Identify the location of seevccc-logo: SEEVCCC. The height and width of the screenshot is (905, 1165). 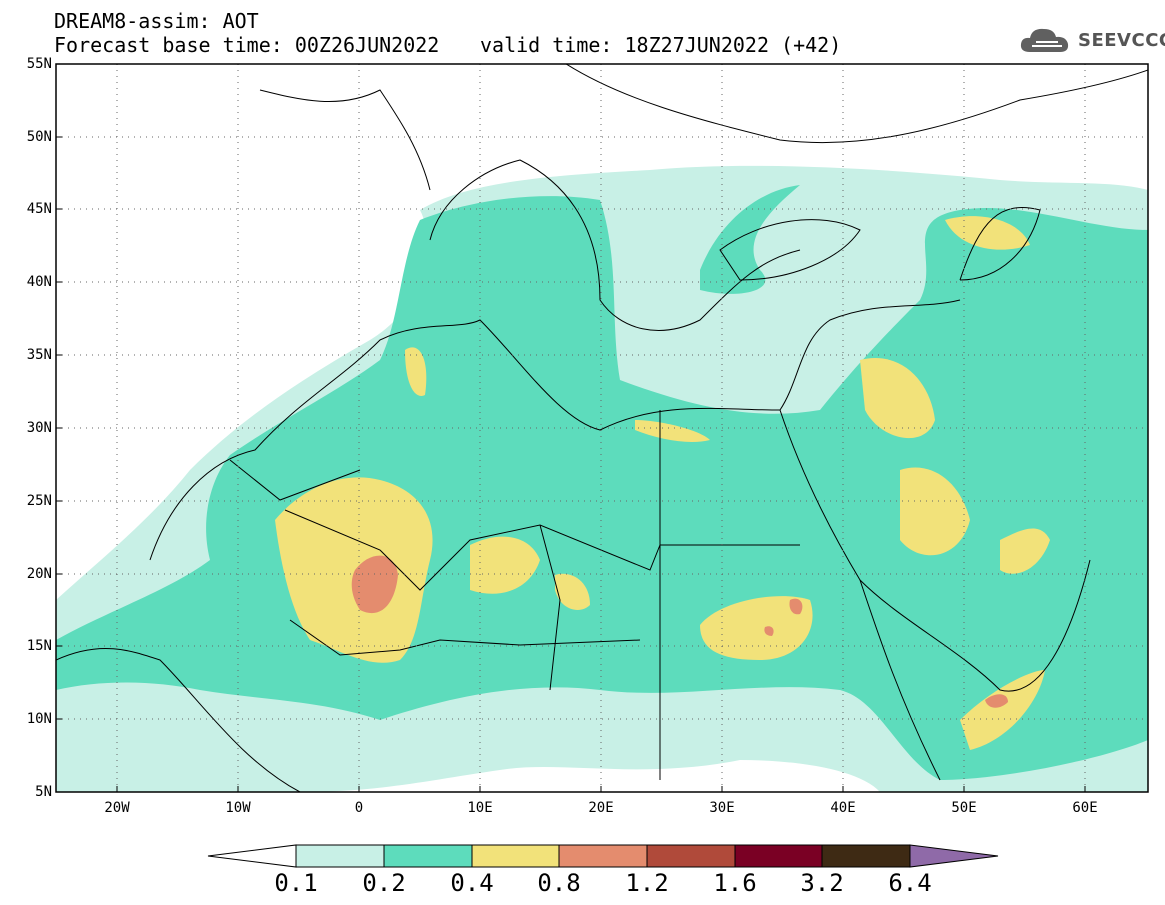
(1091, 41).